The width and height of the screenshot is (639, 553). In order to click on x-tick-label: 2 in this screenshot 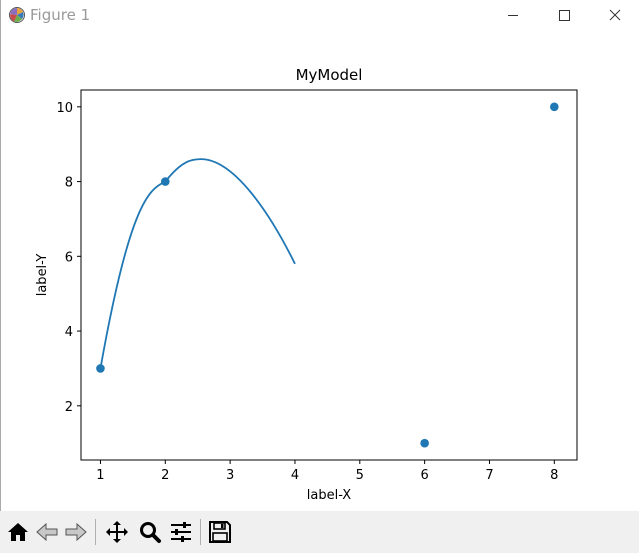, I will do `click(165, 475)`.